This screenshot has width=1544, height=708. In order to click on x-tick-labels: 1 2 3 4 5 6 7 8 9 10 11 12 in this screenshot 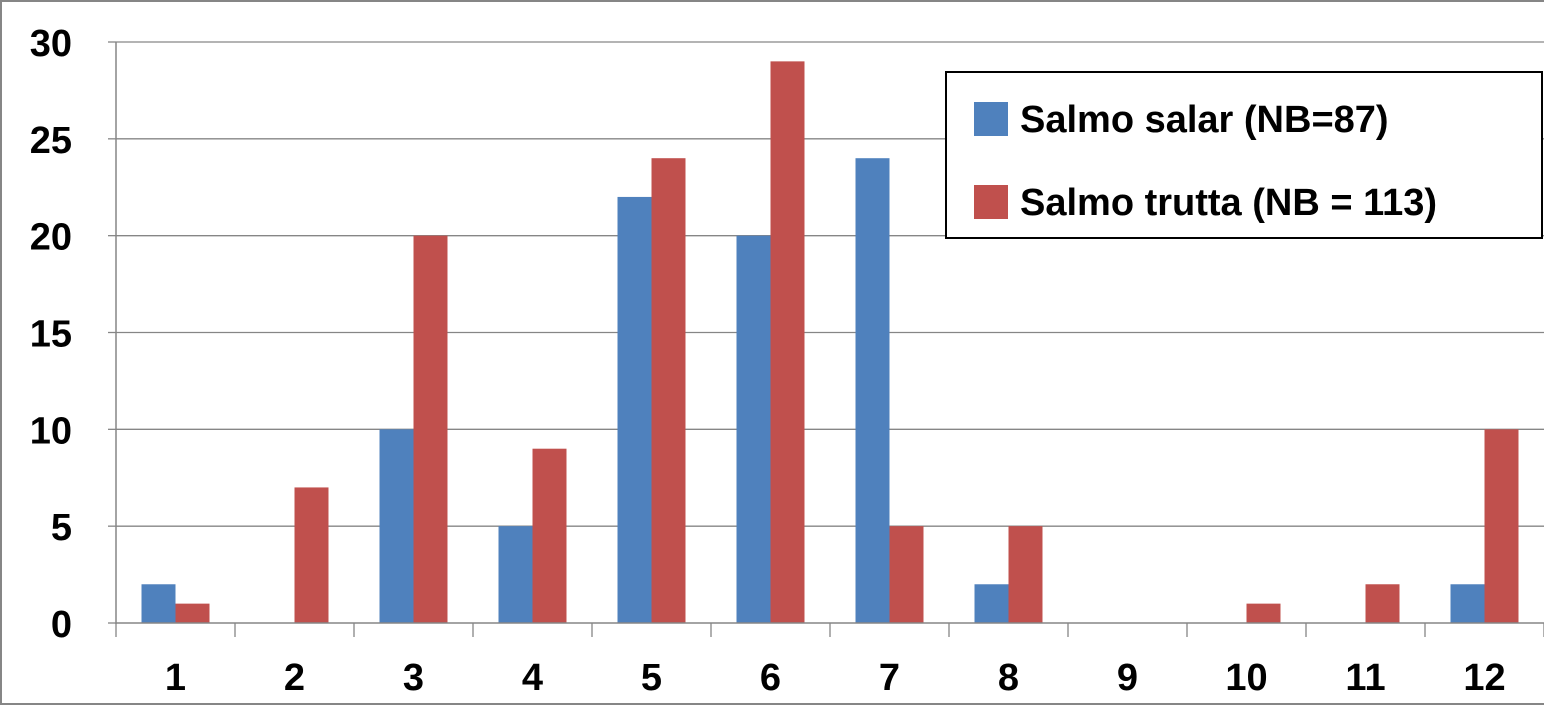, I will do `click(835, 678)`.